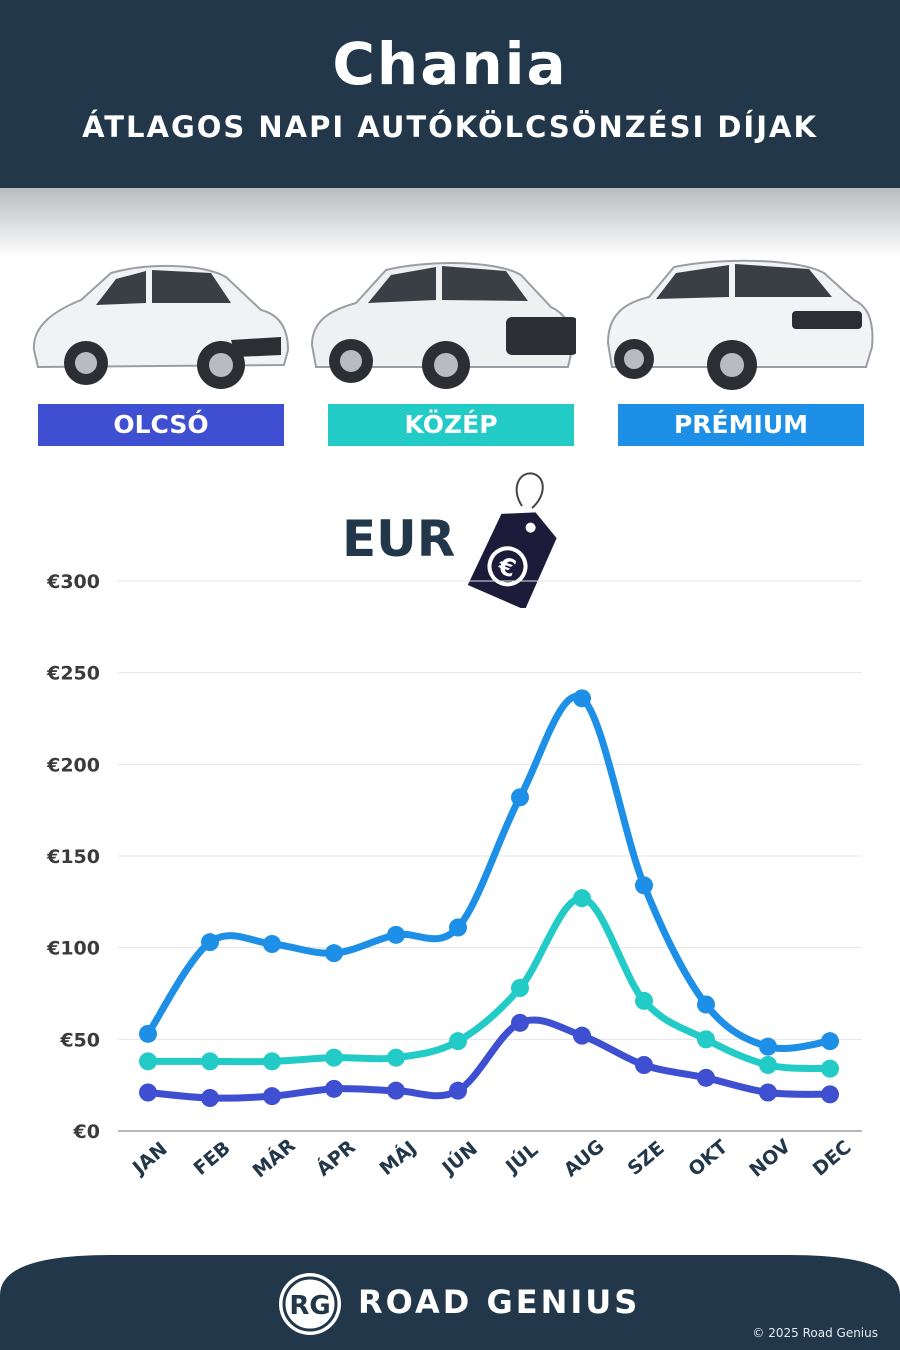 This screenshot has height=1350, width=900. What do you see at coordinates (73, 857) in the screenshot?
I see `y-tick-label: €150` at bounding box center [73, 857].